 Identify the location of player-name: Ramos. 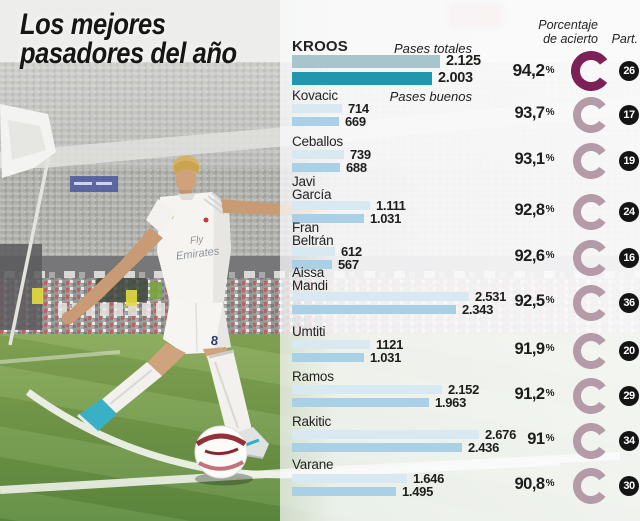
(313, 376).